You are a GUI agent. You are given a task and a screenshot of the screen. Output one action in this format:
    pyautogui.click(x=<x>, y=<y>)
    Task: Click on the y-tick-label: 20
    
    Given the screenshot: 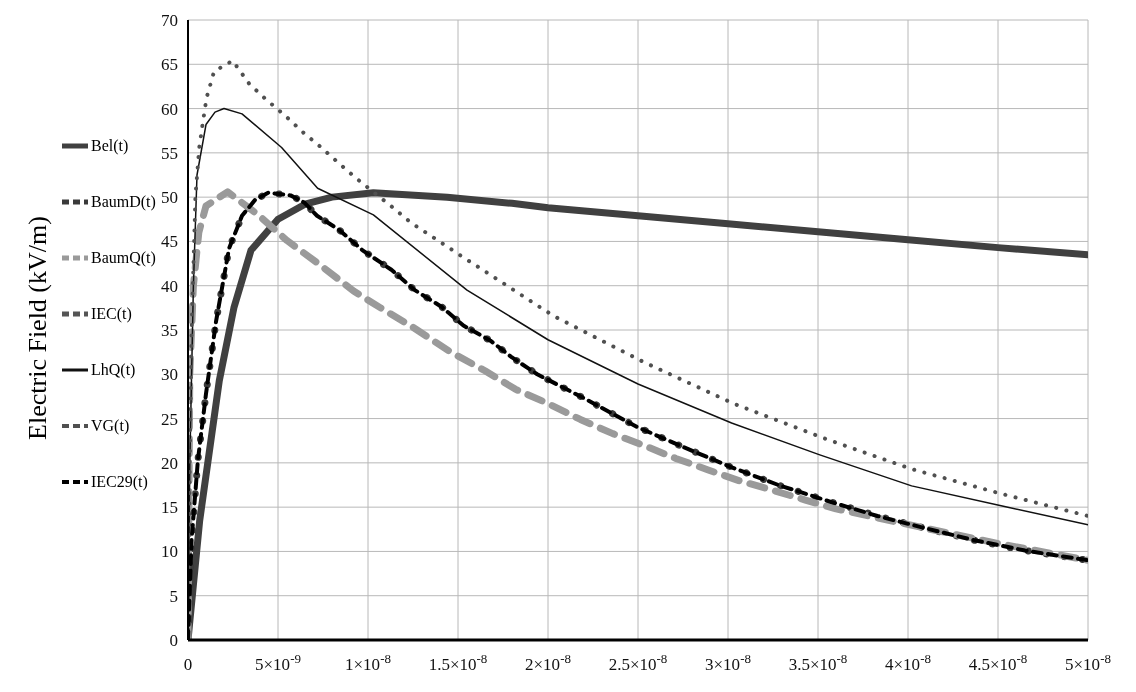 What is the action you would take?
    pyautogui.click(x=169, y=463)
    